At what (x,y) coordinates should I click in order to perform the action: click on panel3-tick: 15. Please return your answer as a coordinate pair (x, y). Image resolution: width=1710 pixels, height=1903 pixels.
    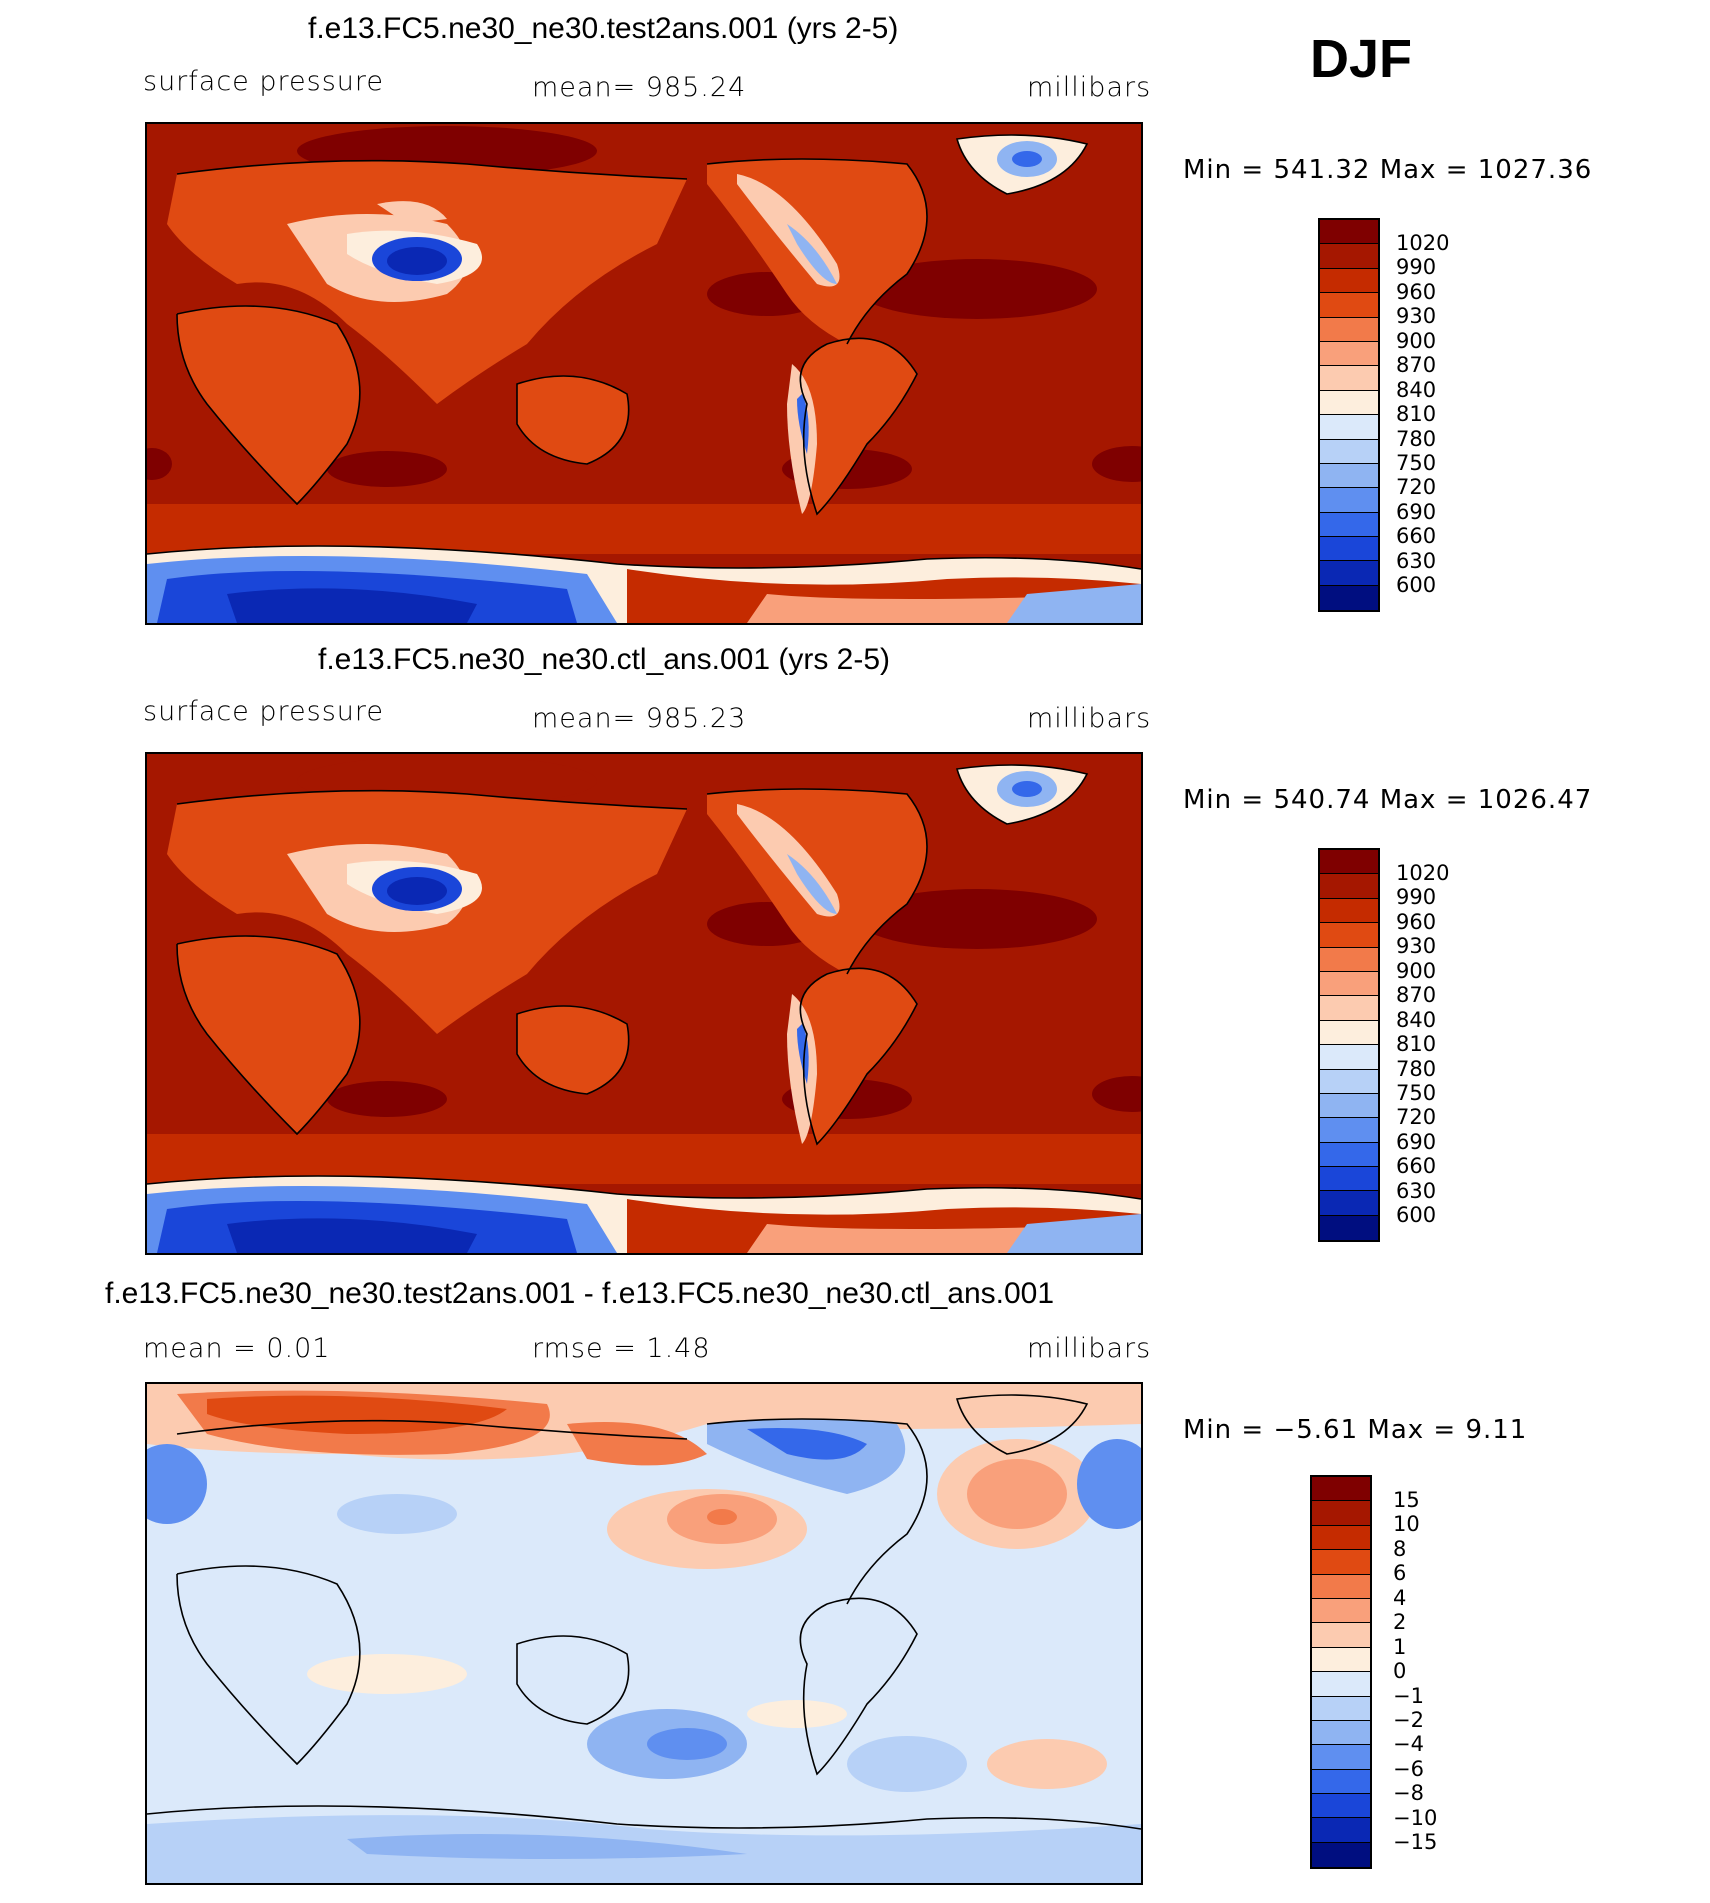
    Looking at the image, I should click on (1406, 1500).